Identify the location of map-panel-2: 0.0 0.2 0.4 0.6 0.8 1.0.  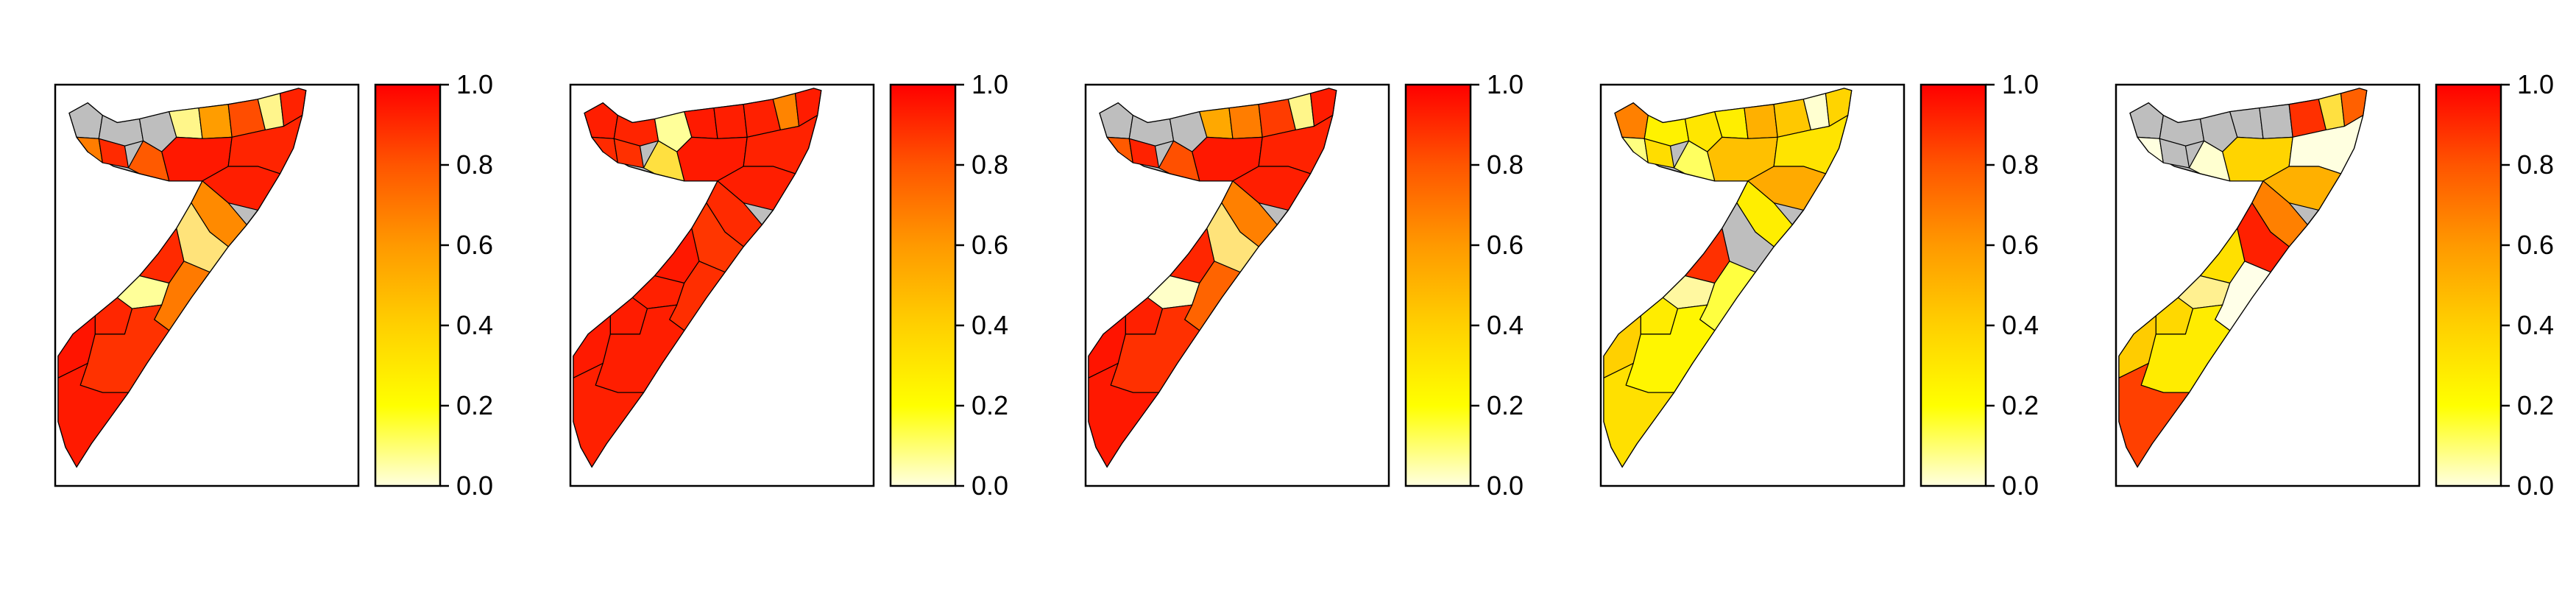
(788, 285).